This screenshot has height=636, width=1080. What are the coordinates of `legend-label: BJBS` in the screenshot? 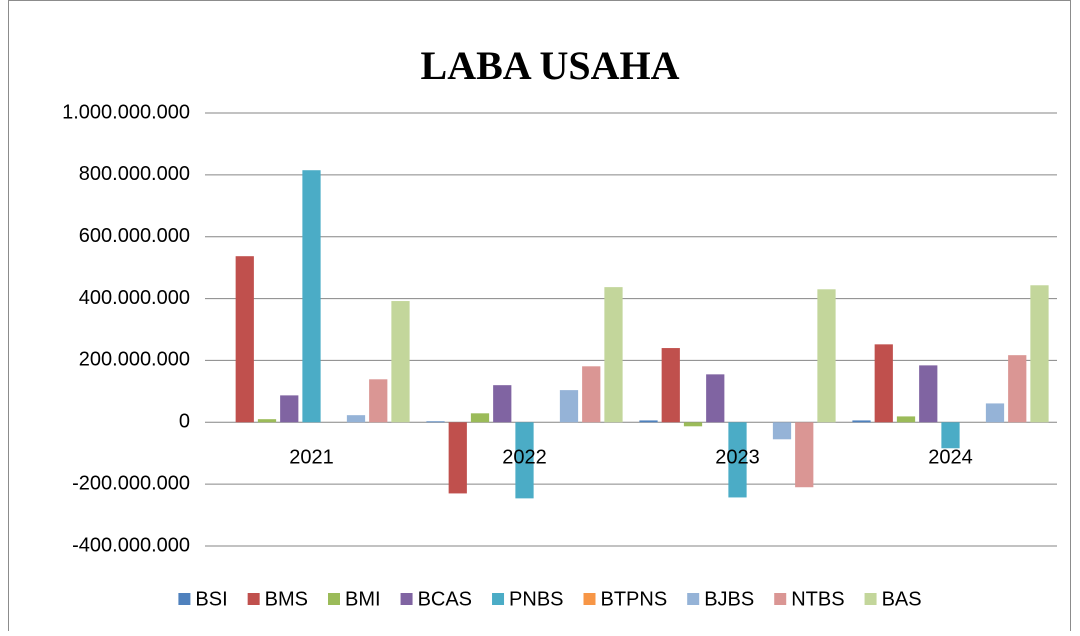 It's located at (729, 599).